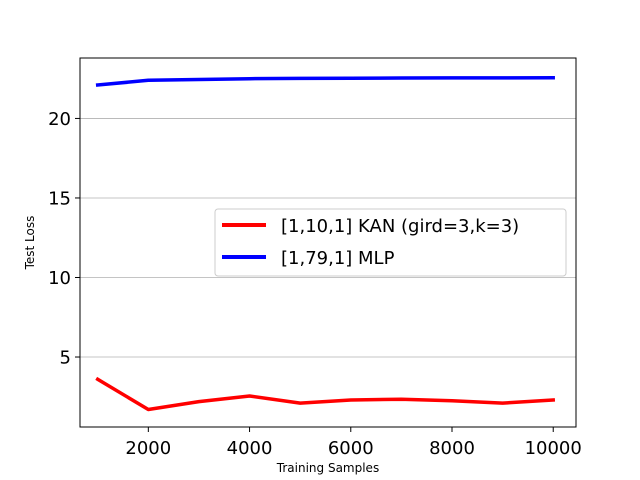 Image resolution: width=640 pixels, height=480 pixels. Describe the element at coordinates (327, 468) in the screenshot. I see `x-axis-label: Training Samples` at that location.